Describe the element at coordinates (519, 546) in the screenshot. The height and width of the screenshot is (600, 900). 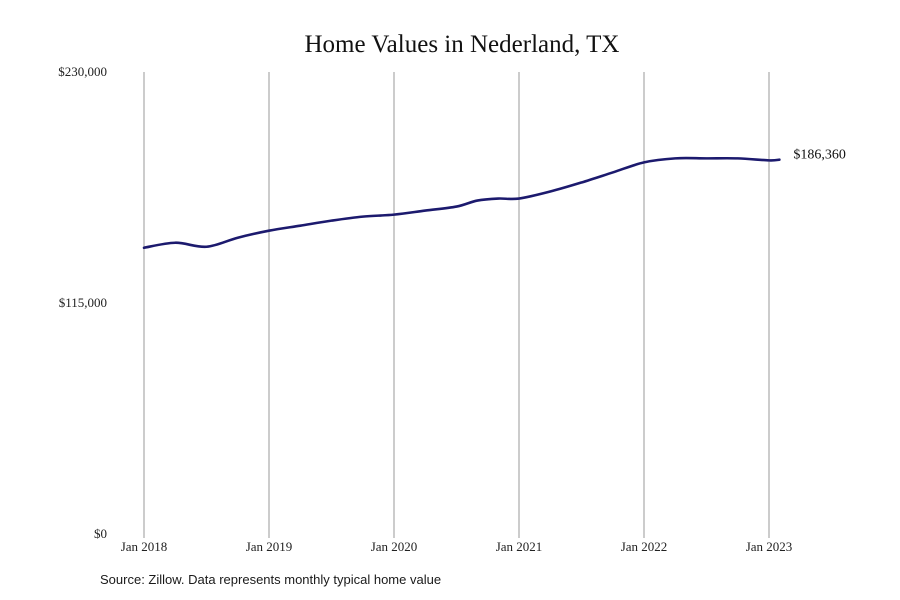
I see `x-tick-label: Jan 2021` at that location.